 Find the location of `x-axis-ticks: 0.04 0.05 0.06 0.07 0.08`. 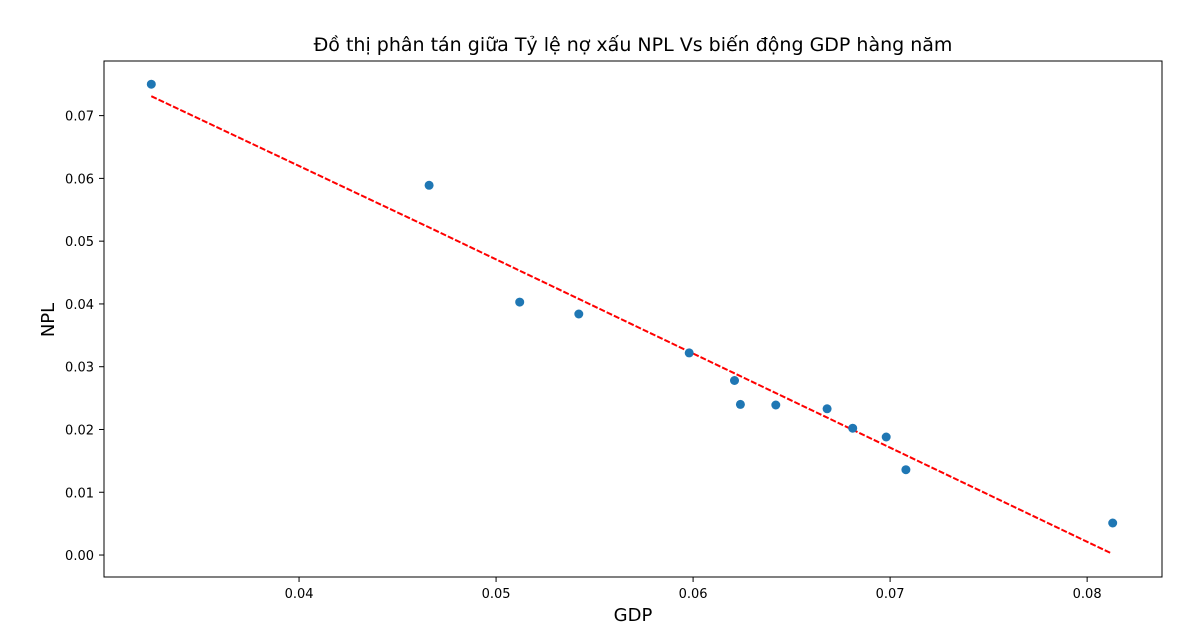

x-axis-ticks: 0.04 0.05 0.06 0.07 0.08 is located at coordinates (693, 589).